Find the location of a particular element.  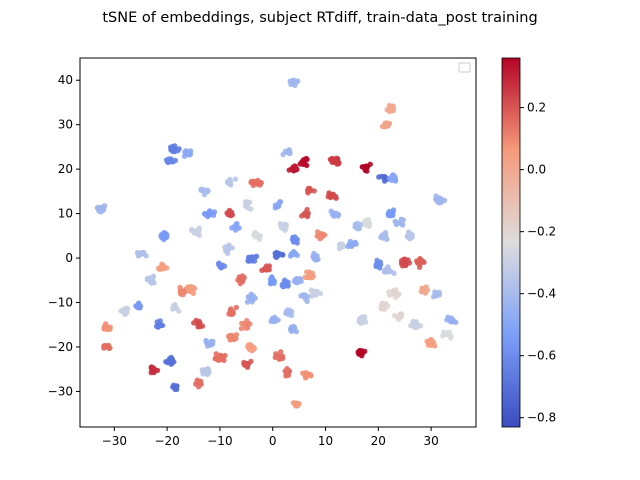

x-tick-label: 20 is located at coordinates (378, 441).